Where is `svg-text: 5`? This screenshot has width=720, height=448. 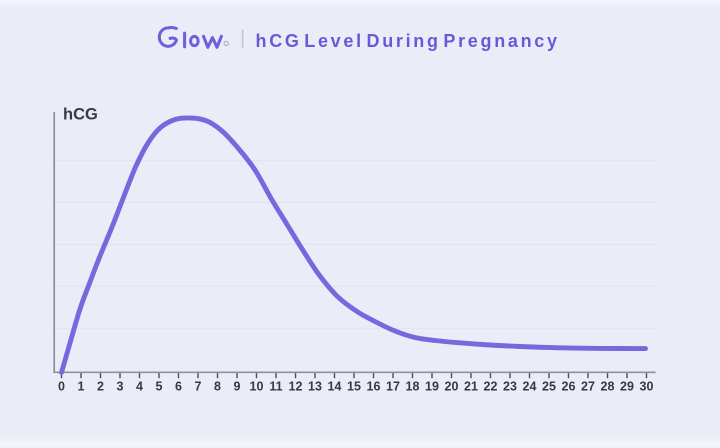
svg-text: 5 is located at coordinates (159, 387).